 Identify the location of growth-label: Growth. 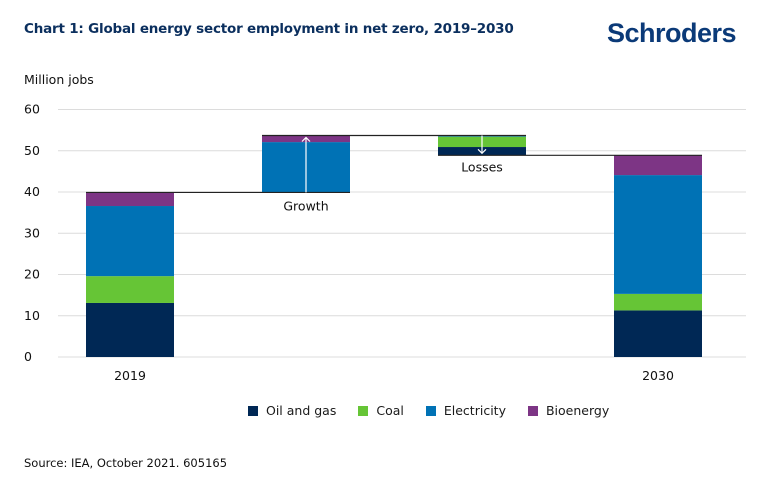
(305, 205).